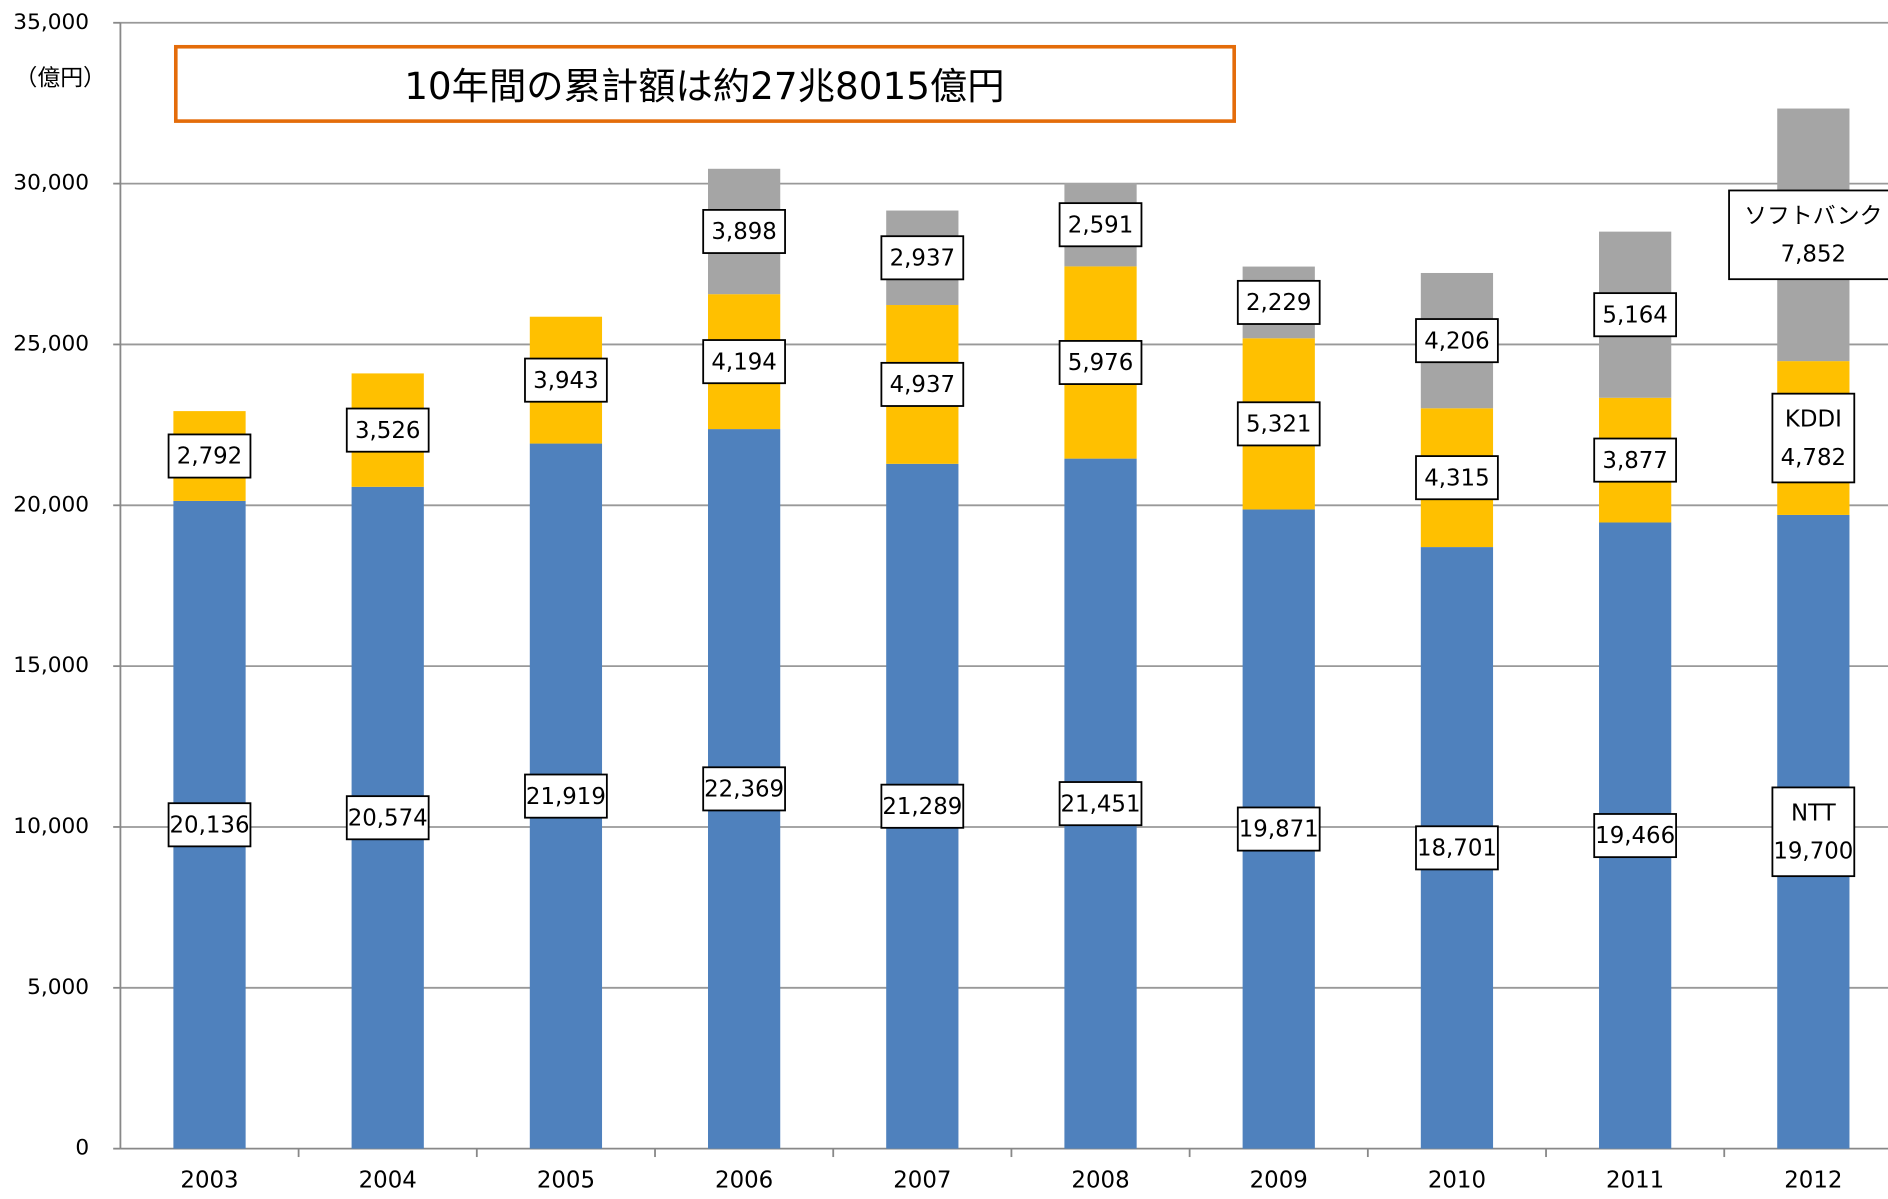  I want to click on data-label: 2,792, so click(209, 457).